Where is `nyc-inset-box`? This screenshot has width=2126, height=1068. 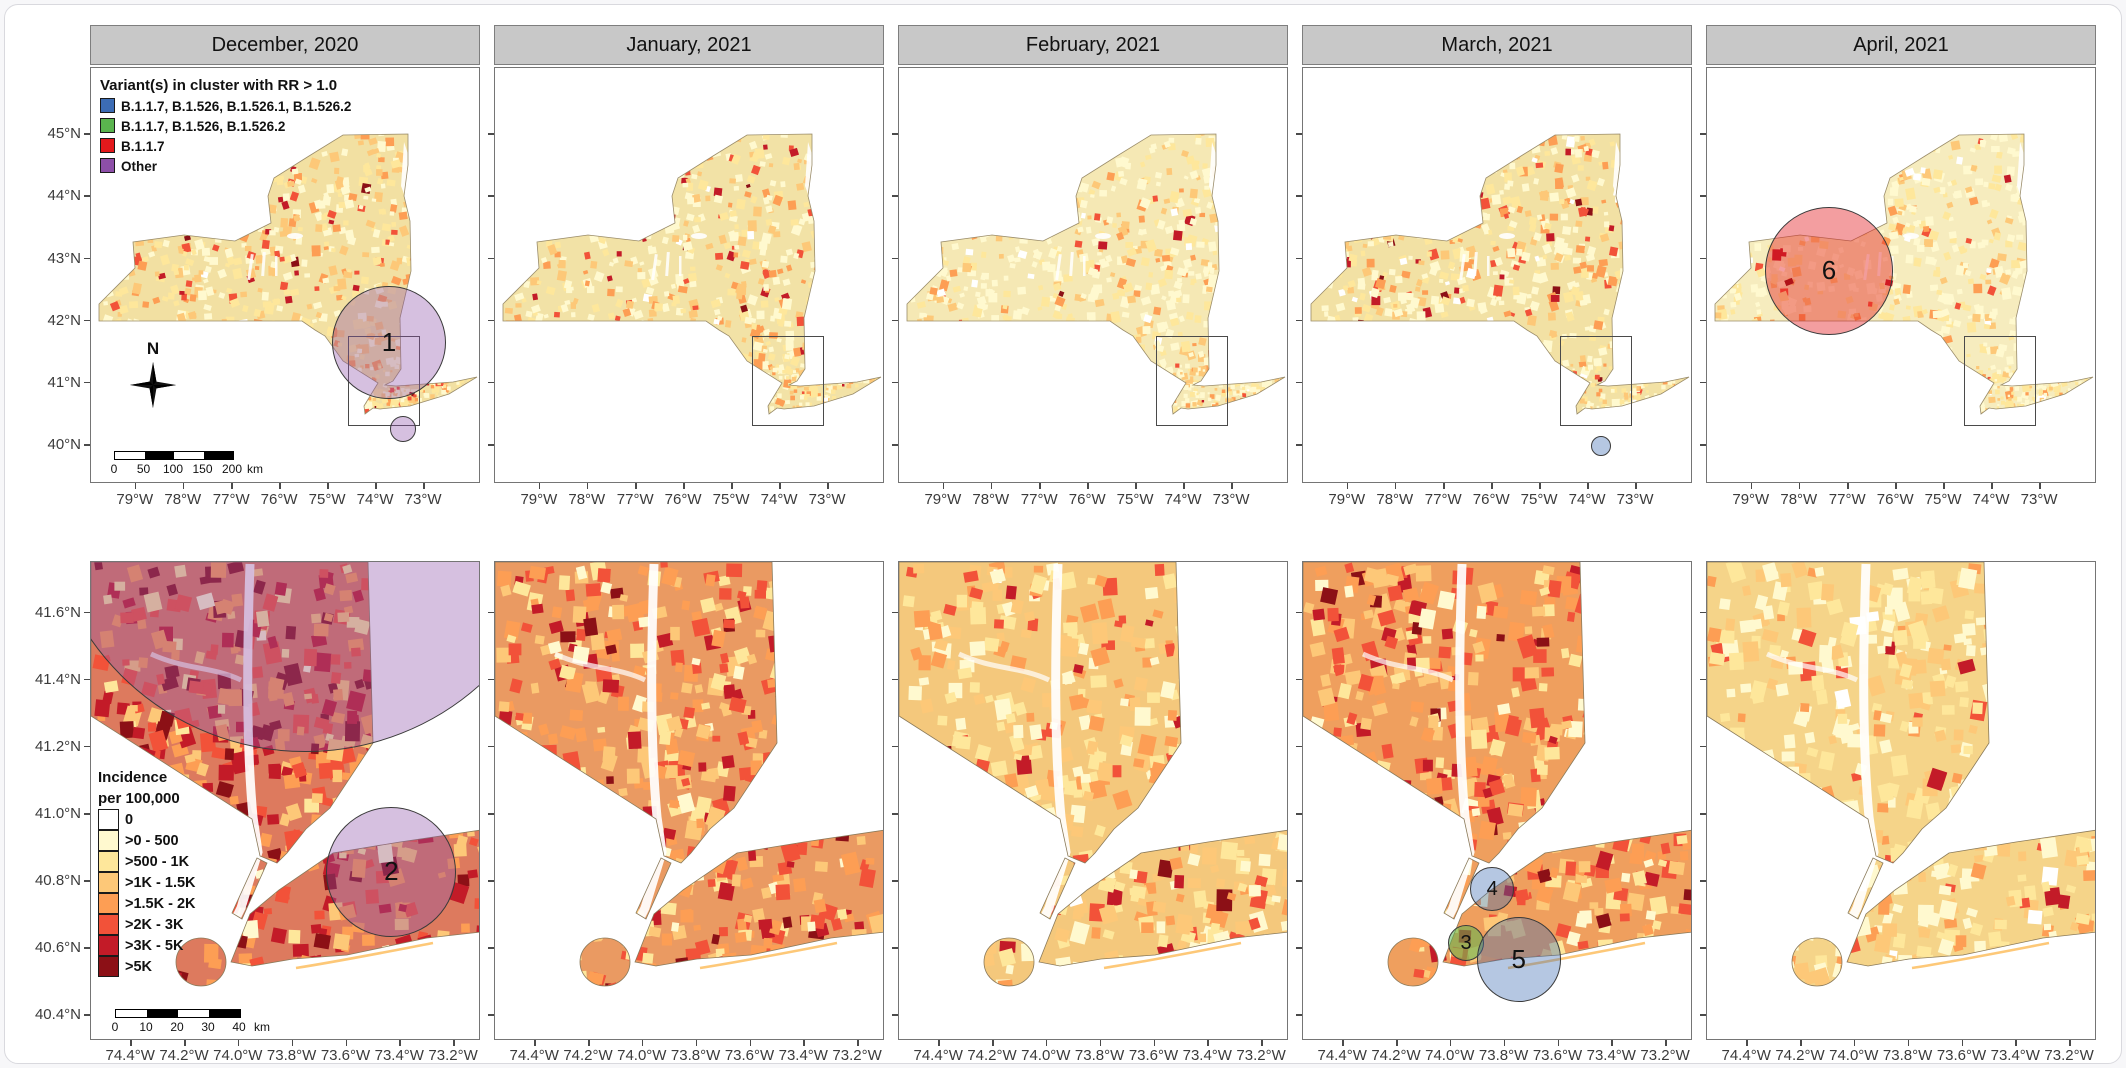 nyc-inset-box is located at coordinates (788, 381).